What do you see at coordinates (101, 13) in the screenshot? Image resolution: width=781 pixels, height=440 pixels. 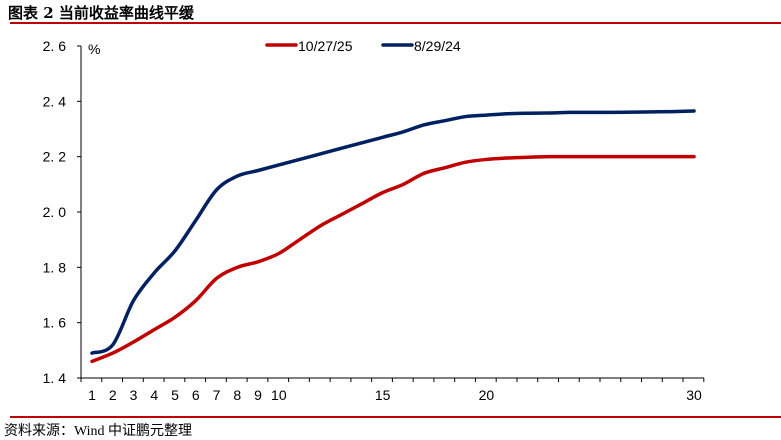 I see `figure-title: 图表 2 当前收益率曲线平缓` at bounding box center [101, 13].